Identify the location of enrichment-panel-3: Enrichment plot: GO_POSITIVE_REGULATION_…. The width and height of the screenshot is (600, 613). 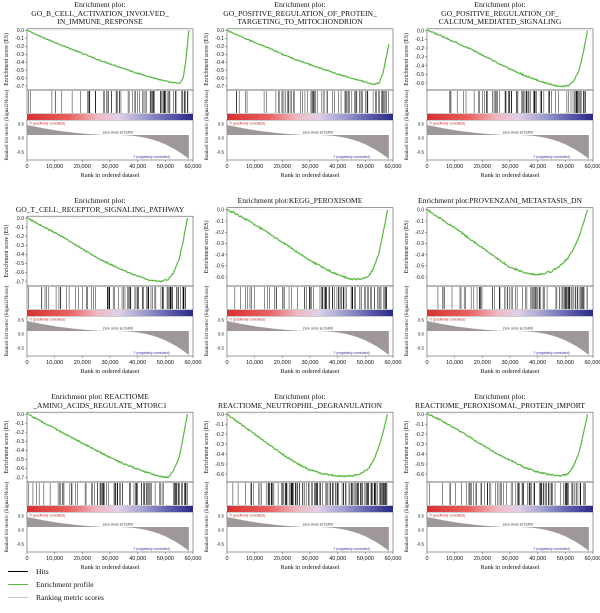
(500, 97).